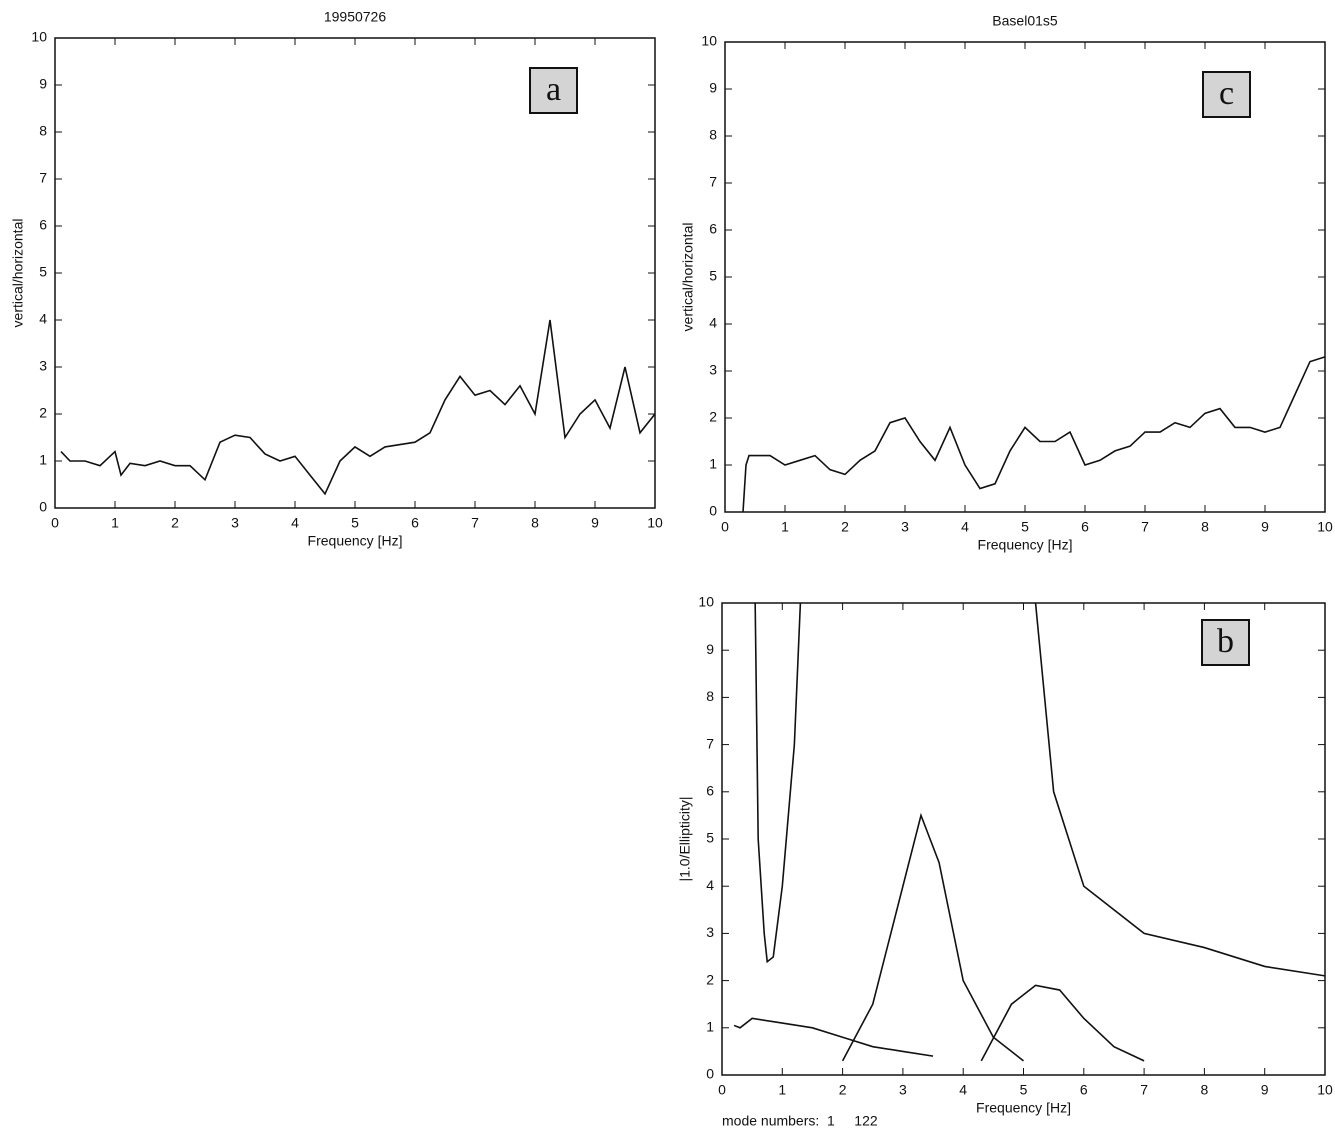 The height and width of the screenshot is (1135, 1335). I want to click on annotation: mode numbers: 1 122, so click(800, 1121).